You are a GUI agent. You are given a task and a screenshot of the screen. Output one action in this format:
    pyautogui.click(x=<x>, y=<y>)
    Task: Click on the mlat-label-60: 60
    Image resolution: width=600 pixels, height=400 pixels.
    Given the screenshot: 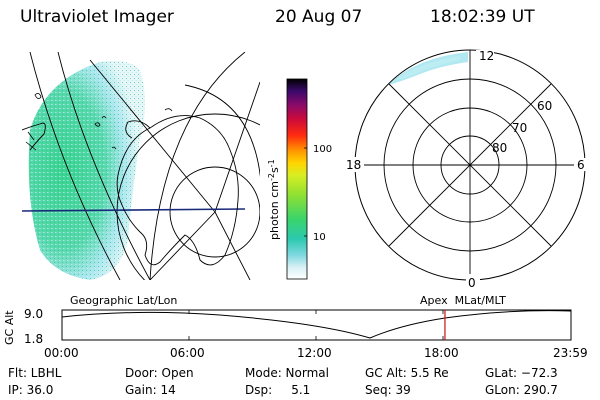 What is the action you would take?
    pyautogui.click(x=544, y=106)
    